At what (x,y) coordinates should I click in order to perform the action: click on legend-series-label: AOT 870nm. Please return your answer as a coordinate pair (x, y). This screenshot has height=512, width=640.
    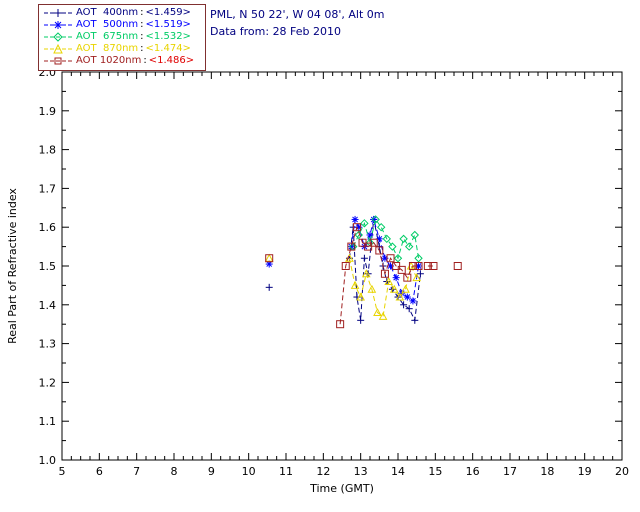
    Looking at the image, I should click on (107, 48).